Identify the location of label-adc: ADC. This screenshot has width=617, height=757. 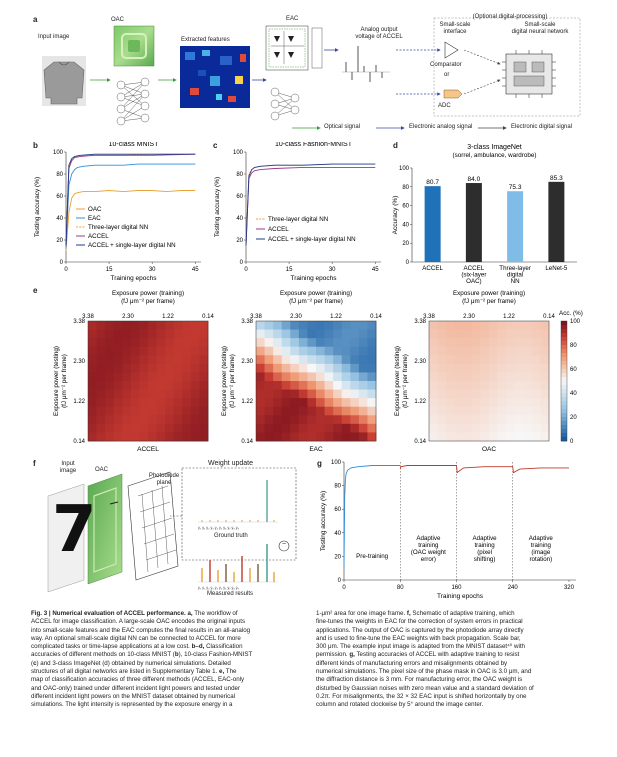
(444, 106).